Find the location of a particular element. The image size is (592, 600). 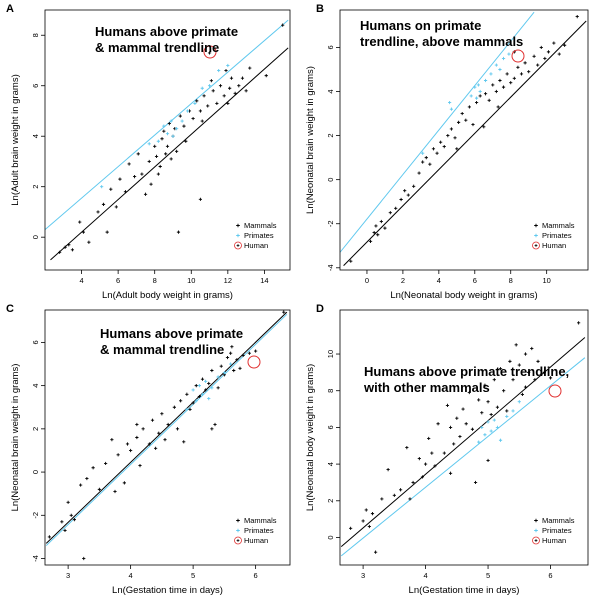

y-tick-label: -4 is located at coordinates (35, 558).